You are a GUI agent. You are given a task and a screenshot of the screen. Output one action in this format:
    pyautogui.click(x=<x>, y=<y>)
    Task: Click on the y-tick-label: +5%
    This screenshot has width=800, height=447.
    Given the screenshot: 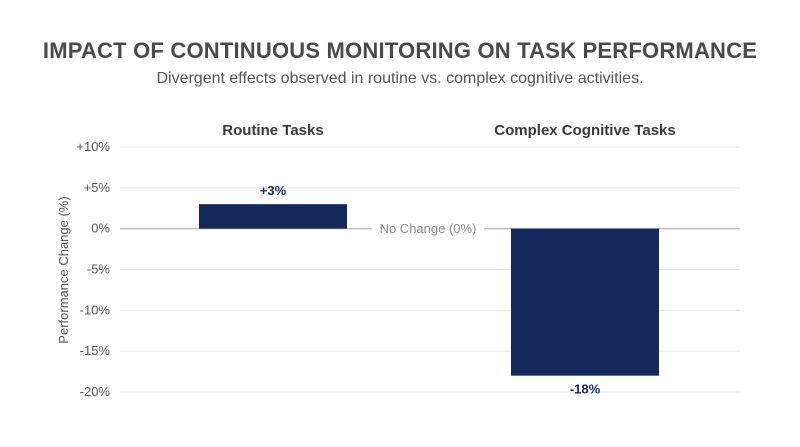 What is the action you would take?
    pyautogui.click(x=97, y=187)
    